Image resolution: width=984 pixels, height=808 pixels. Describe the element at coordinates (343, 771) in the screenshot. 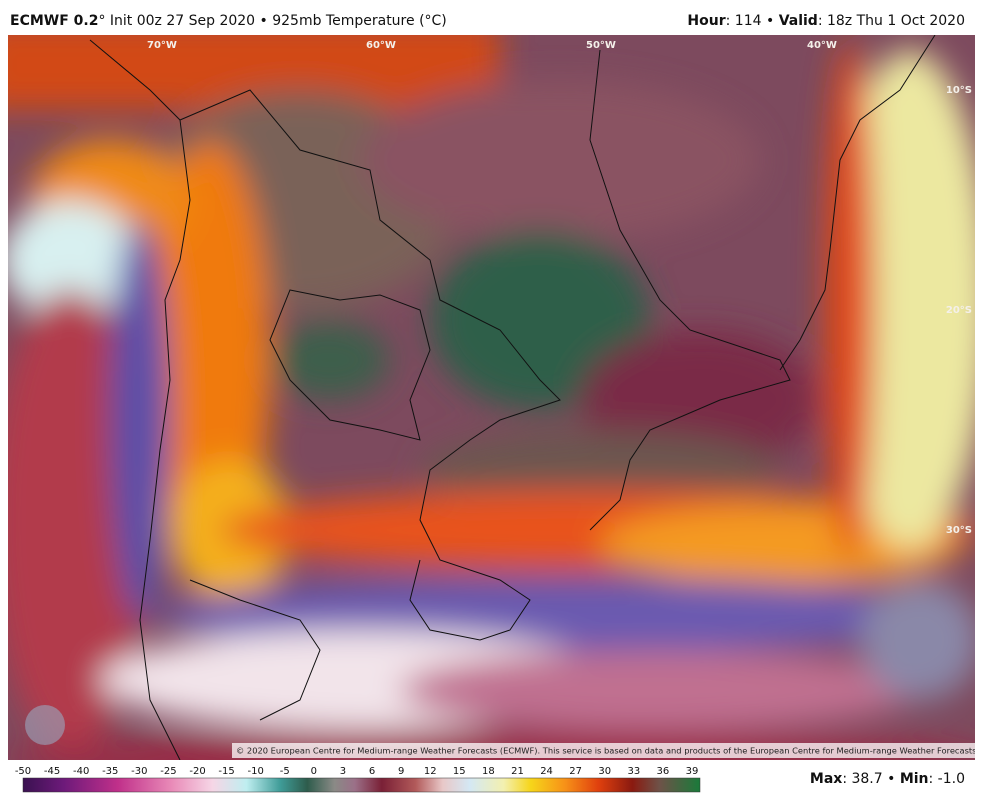

I see `colorbar-label: 3` at that location.